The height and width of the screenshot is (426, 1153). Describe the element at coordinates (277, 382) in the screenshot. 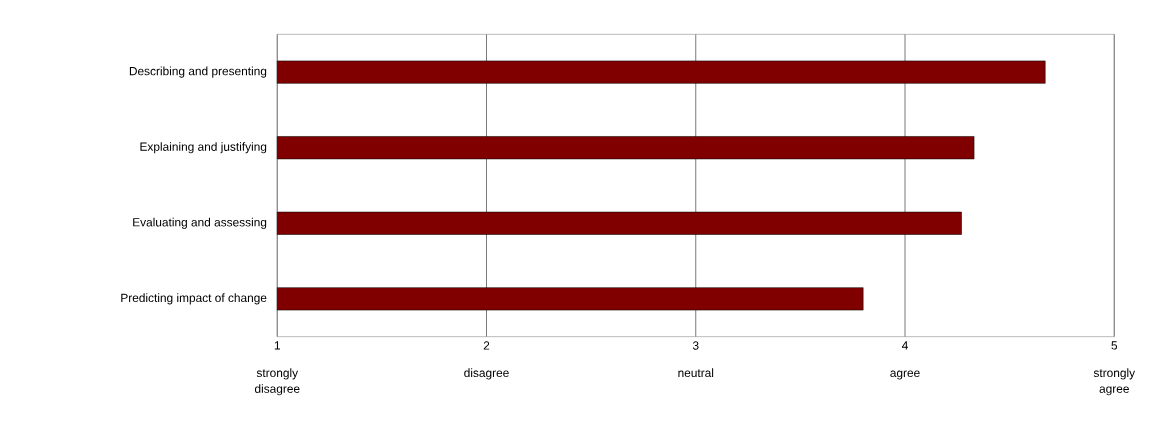

I see `text: strongly disagree` at that location.